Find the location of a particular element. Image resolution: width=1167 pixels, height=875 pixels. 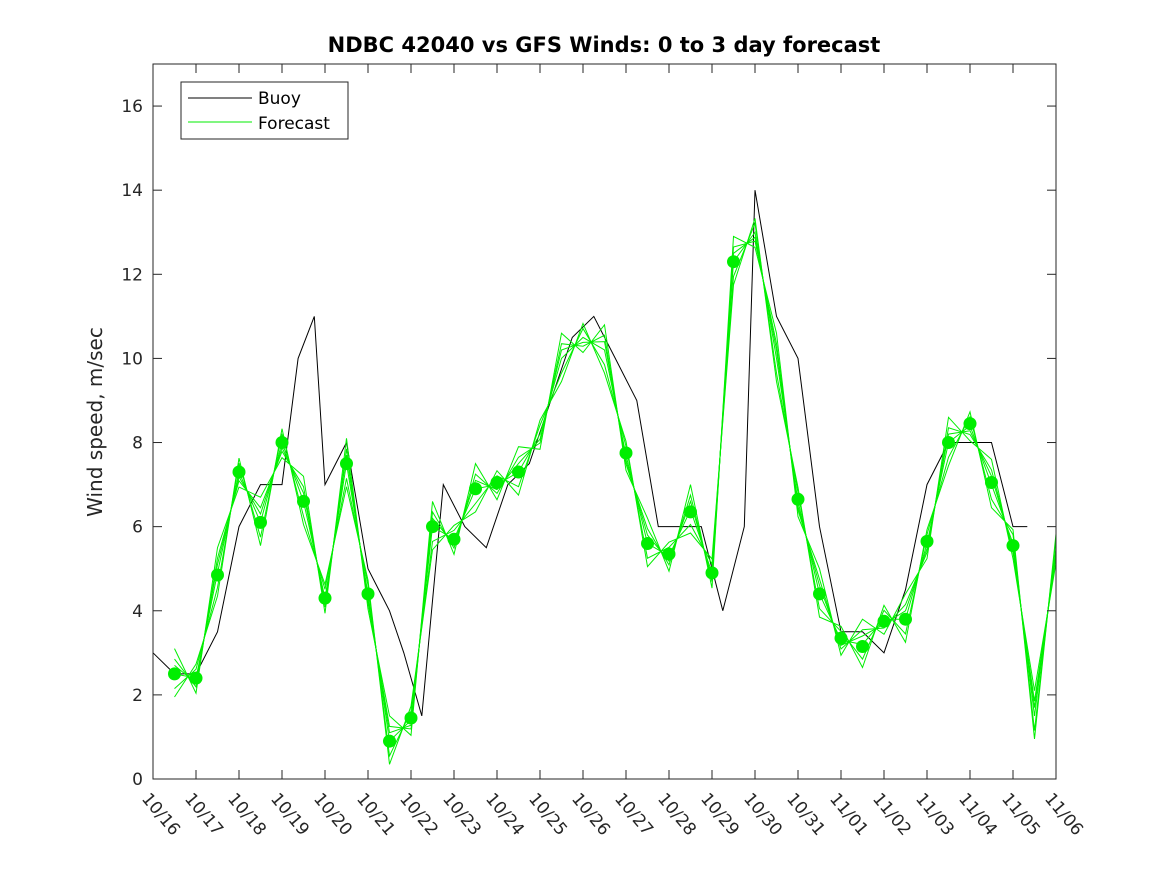

x-tick-label: 10/17 is located at coordinates (203, 814).